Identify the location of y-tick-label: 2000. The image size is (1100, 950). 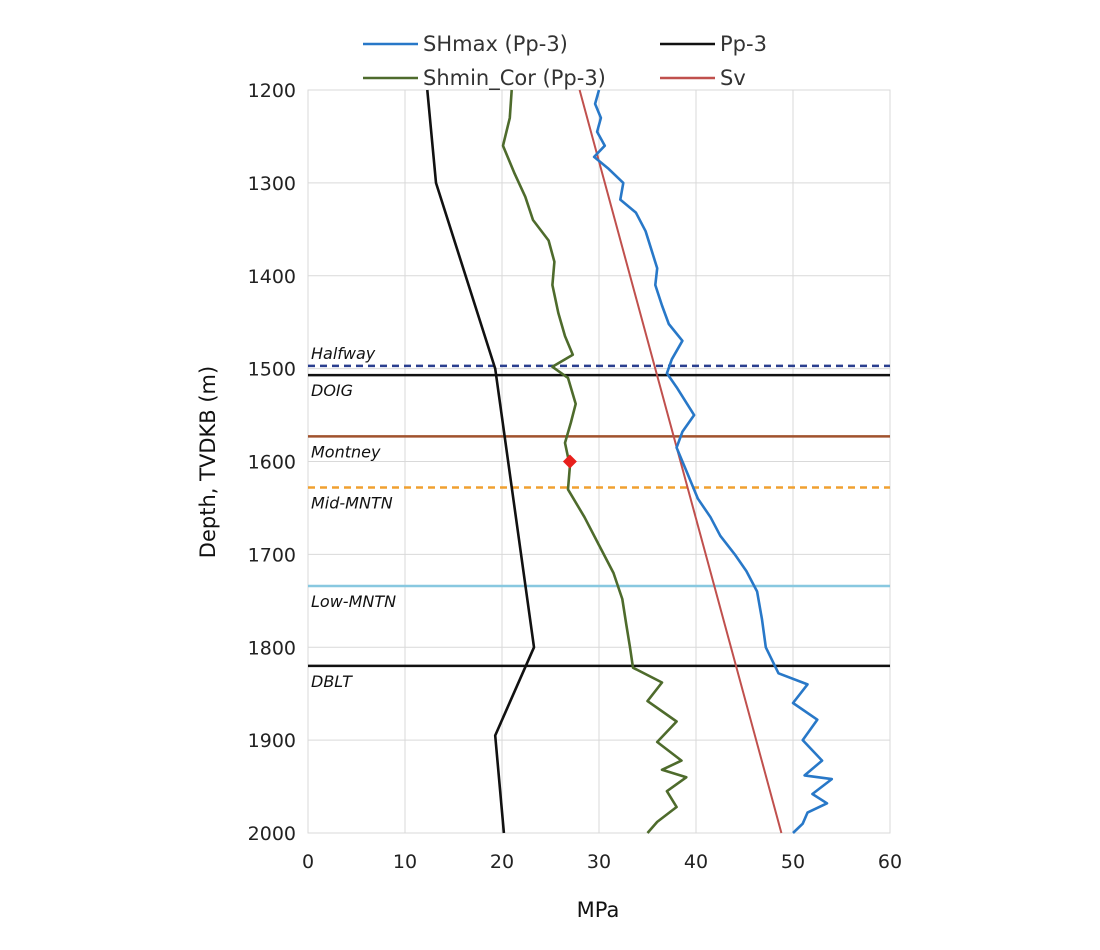
(272, 834).